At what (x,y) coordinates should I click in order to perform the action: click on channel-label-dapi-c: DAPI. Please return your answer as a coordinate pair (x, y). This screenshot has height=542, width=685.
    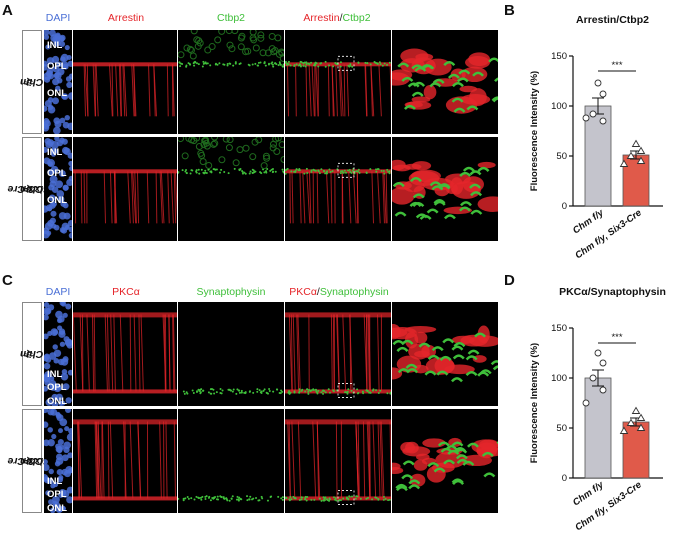
    Looking at the image, I should click on (58, 292).